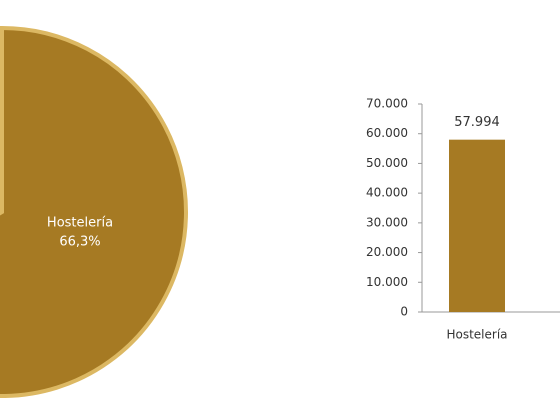 This screenshot has height=420, width=560. I want to click on y-tick-label: 0, so click(404, 312).